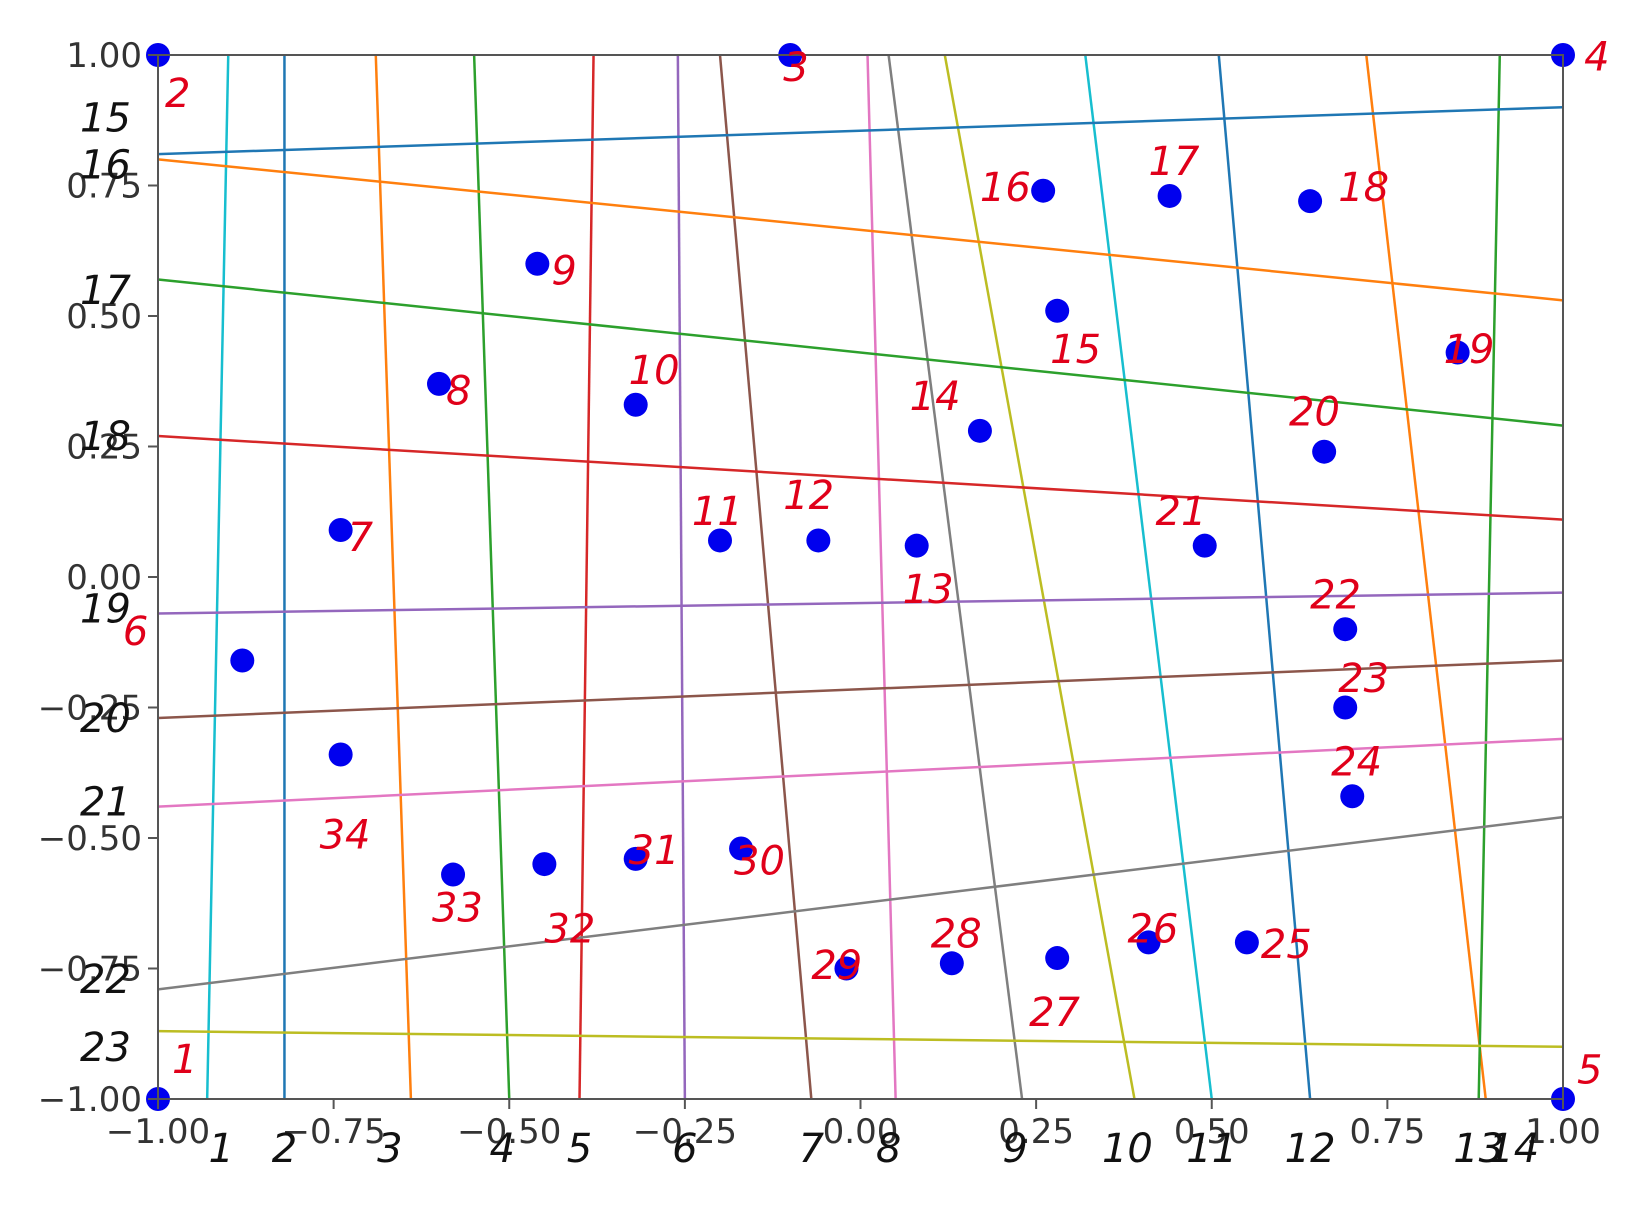 This screenshot has height=1221, width=1631. I want to click on y-tick-label: −0.25, so click(90, 709).